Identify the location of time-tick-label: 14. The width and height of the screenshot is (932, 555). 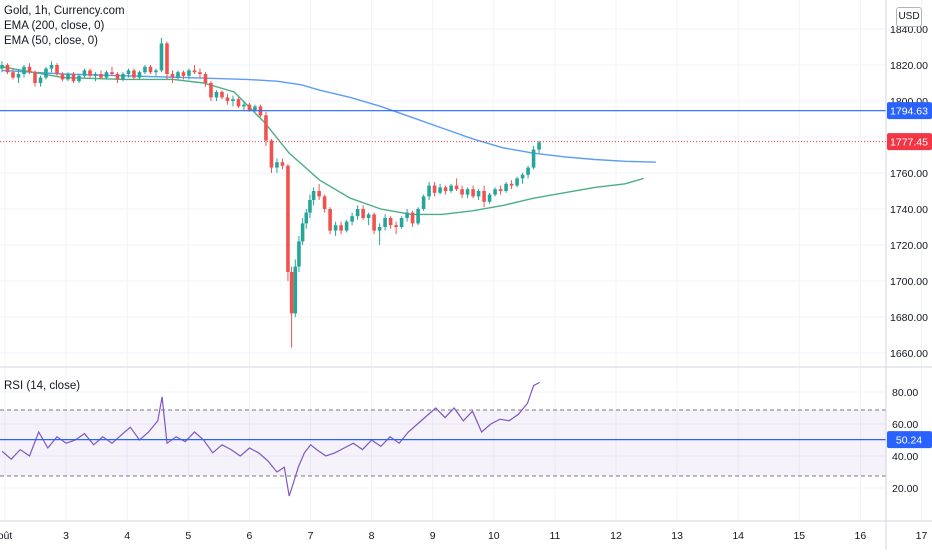
(738, 536).